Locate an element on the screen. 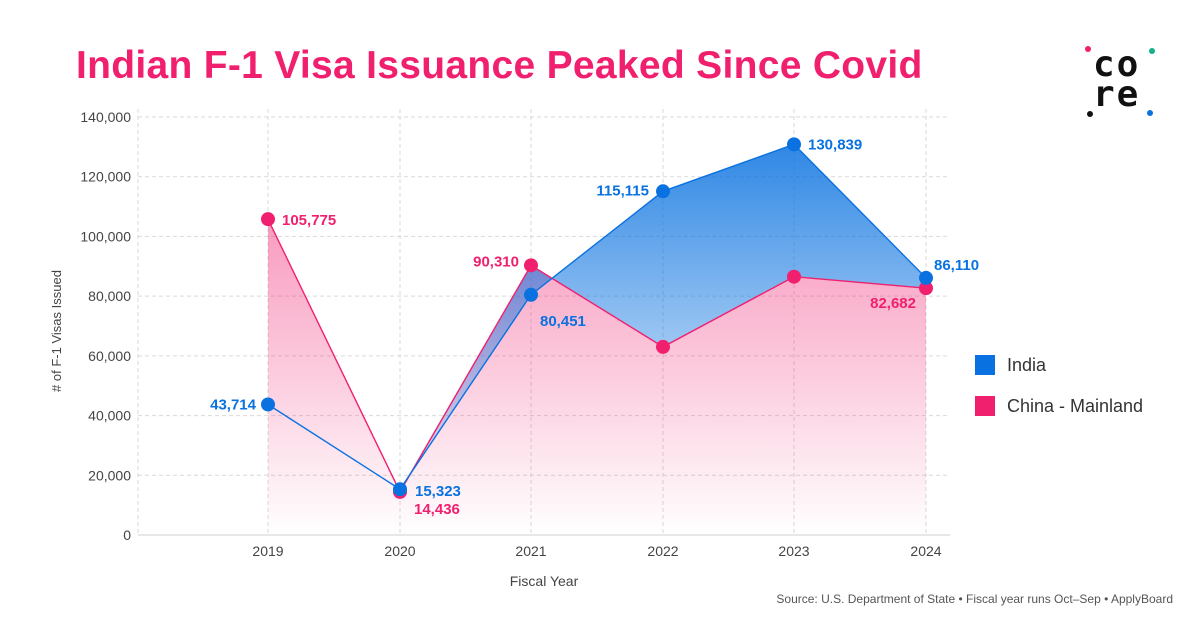 The height and width of the screenshot is (630, 1200). legend: India China - Mainland is located at coordinates (1059, 393).